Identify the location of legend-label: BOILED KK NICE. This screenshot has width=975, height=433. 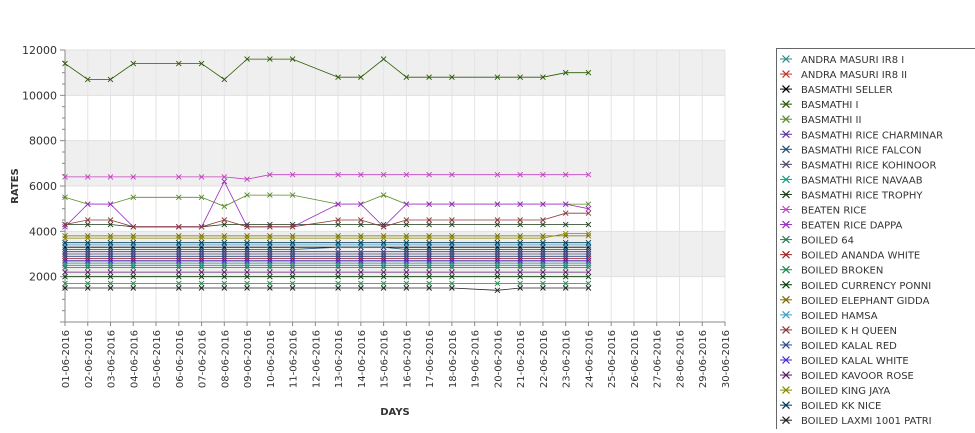
(841, 406).